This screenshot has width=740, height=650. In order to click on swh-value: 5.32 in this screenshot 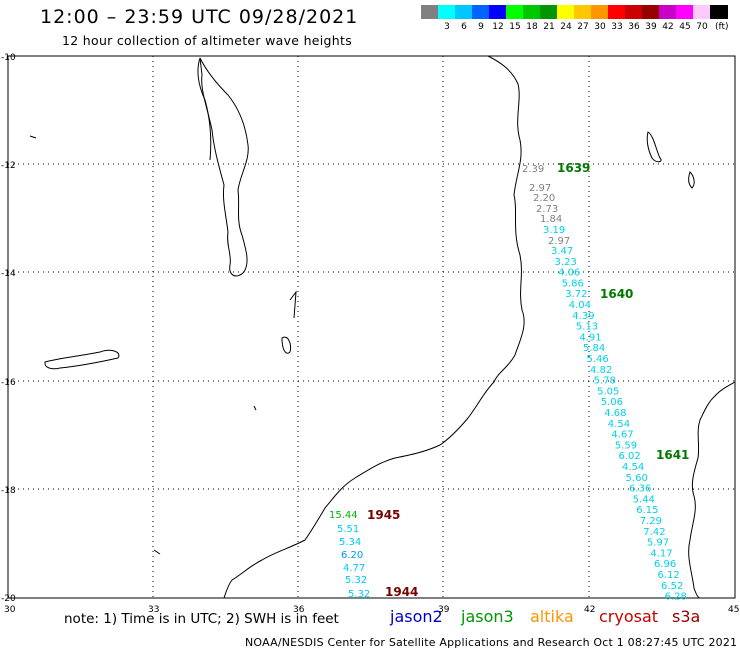, I will do `click(356, 580)`.